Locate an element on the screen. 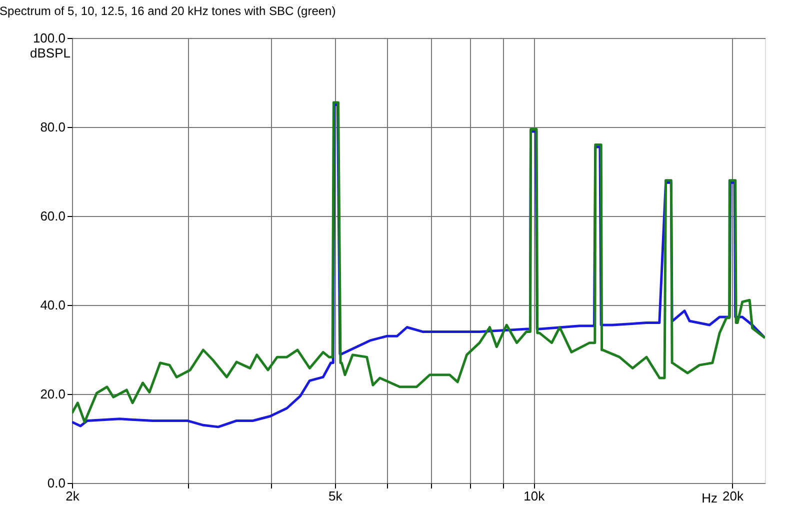 The height and width of the screenshot is (518, 800). y-tick-label: 60.0 is located at coordinates (53, 216).